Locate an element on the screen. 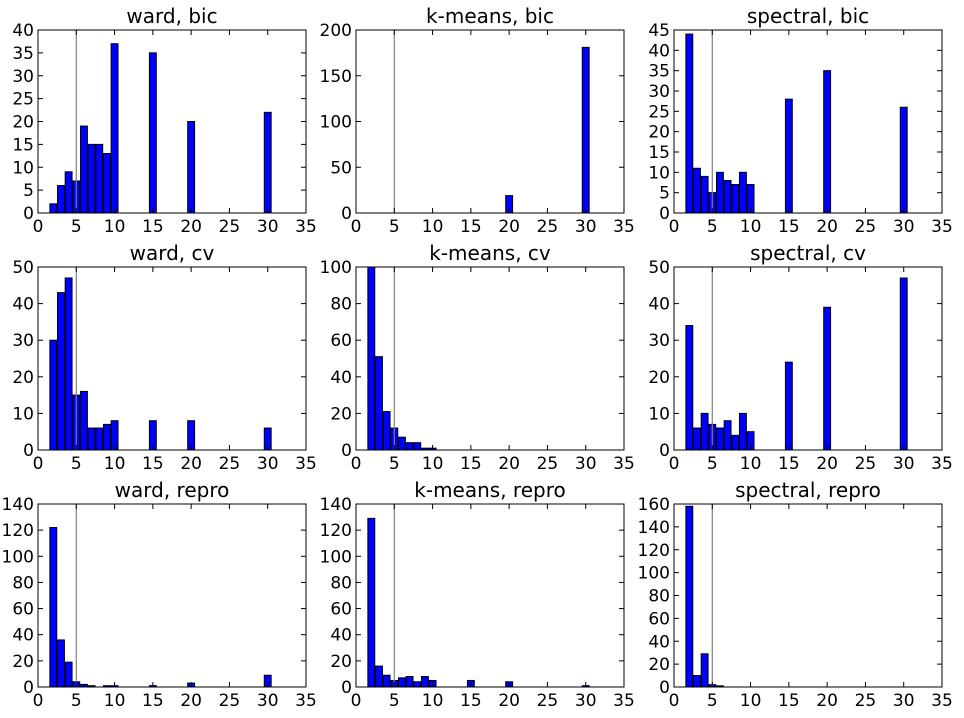 Image resolution: width=964 pixels, height=718 pixels. y-tick-label: 5 is located at coordinates (664, 194).